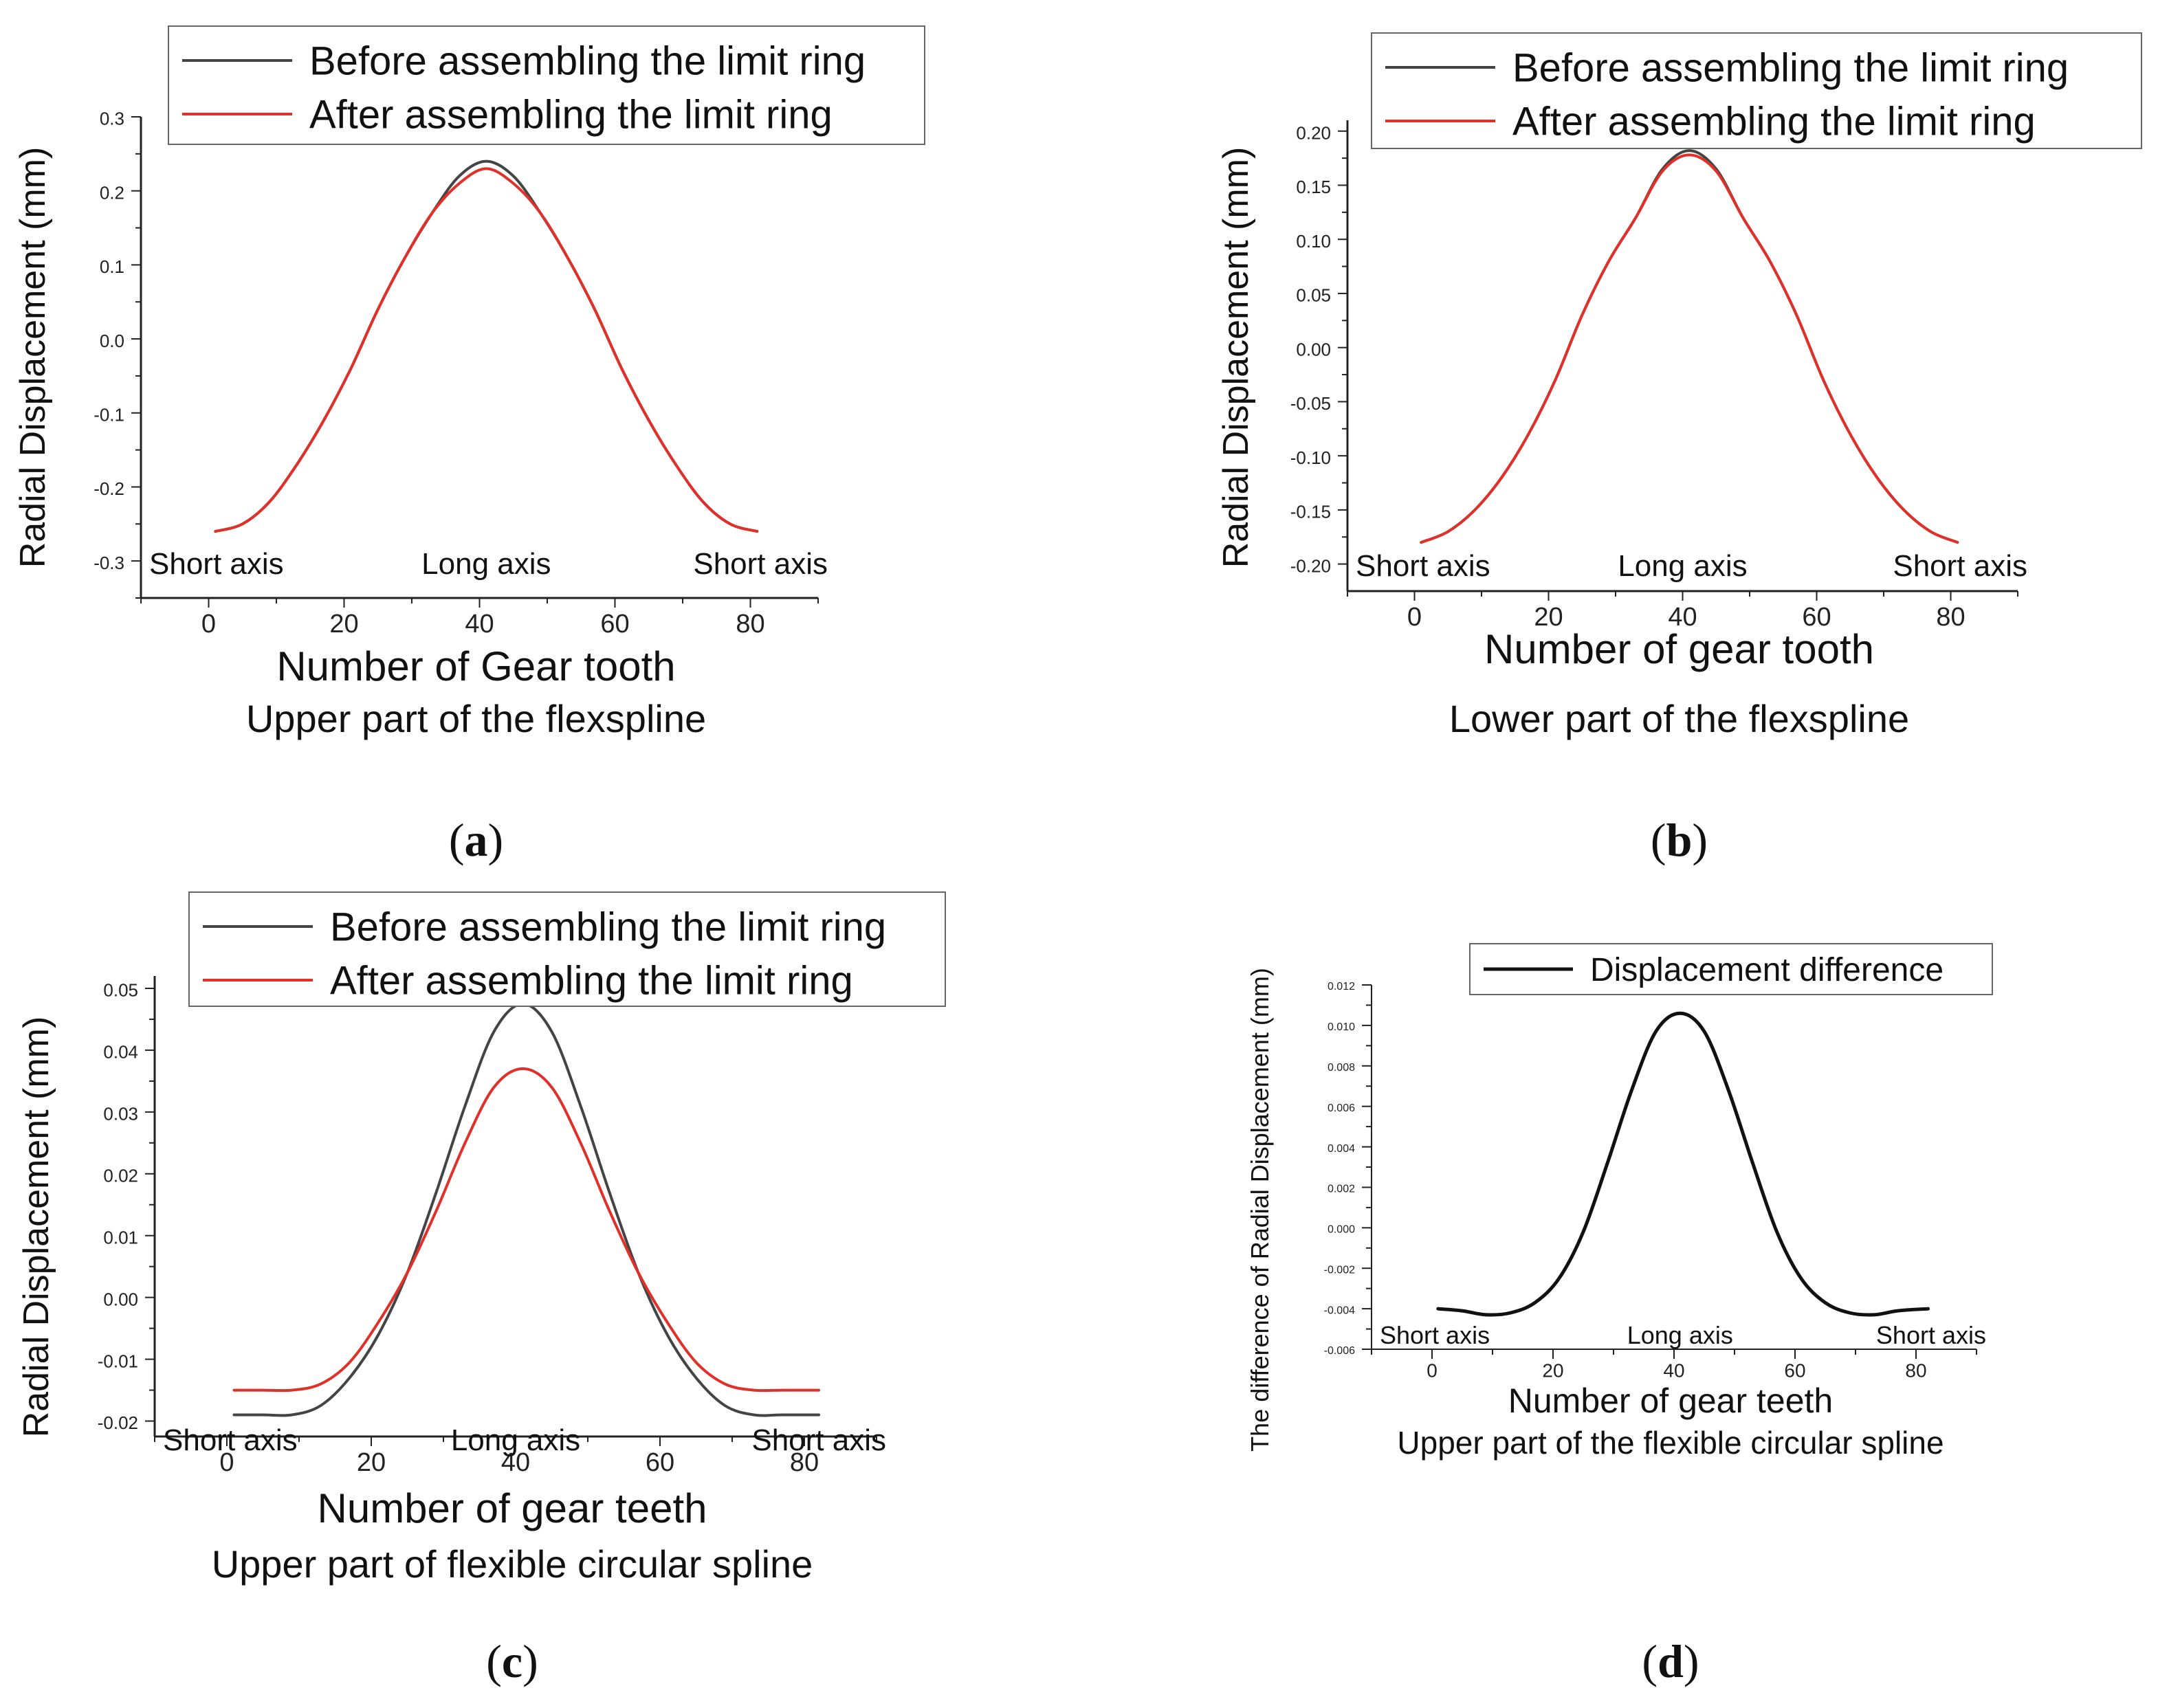 The width and height of the screenshot is (2158, 1708). I want to click on panel-label: (c), so click(512, 1661).